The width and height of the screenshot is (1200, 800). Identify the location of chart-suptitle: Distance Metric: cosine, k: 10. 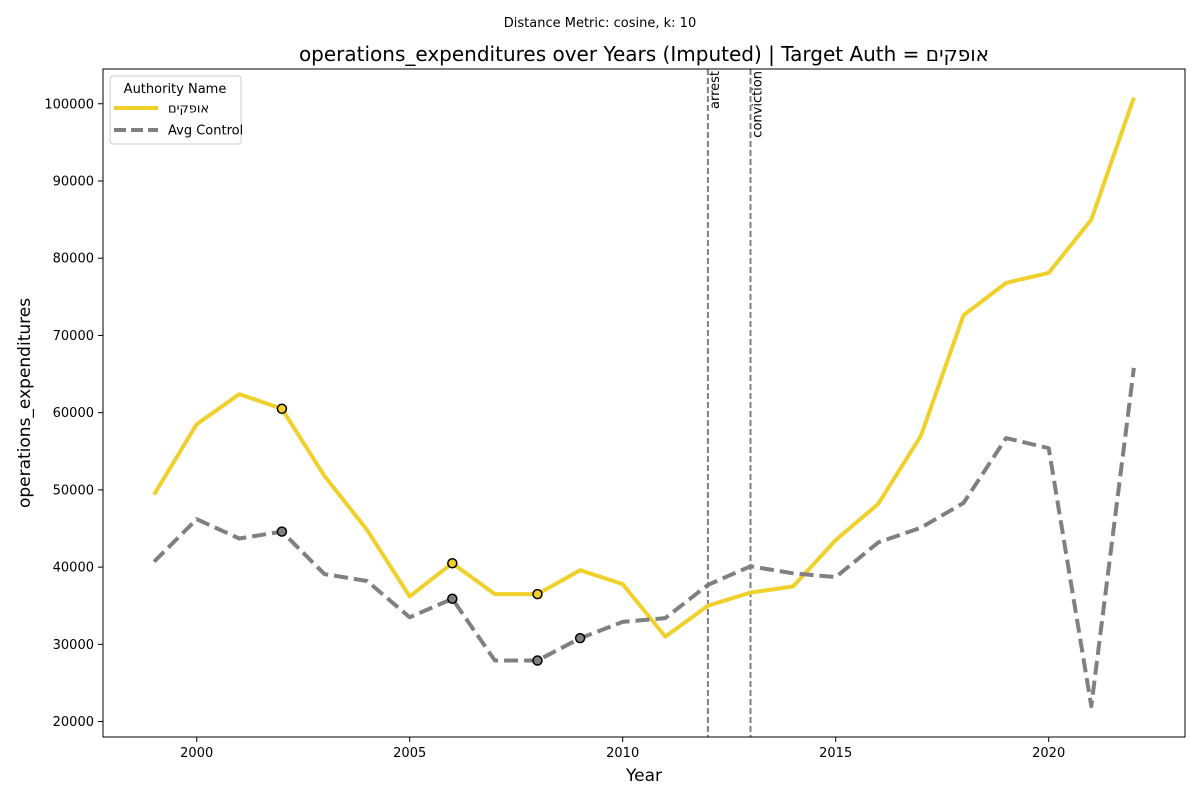
(600, 23).